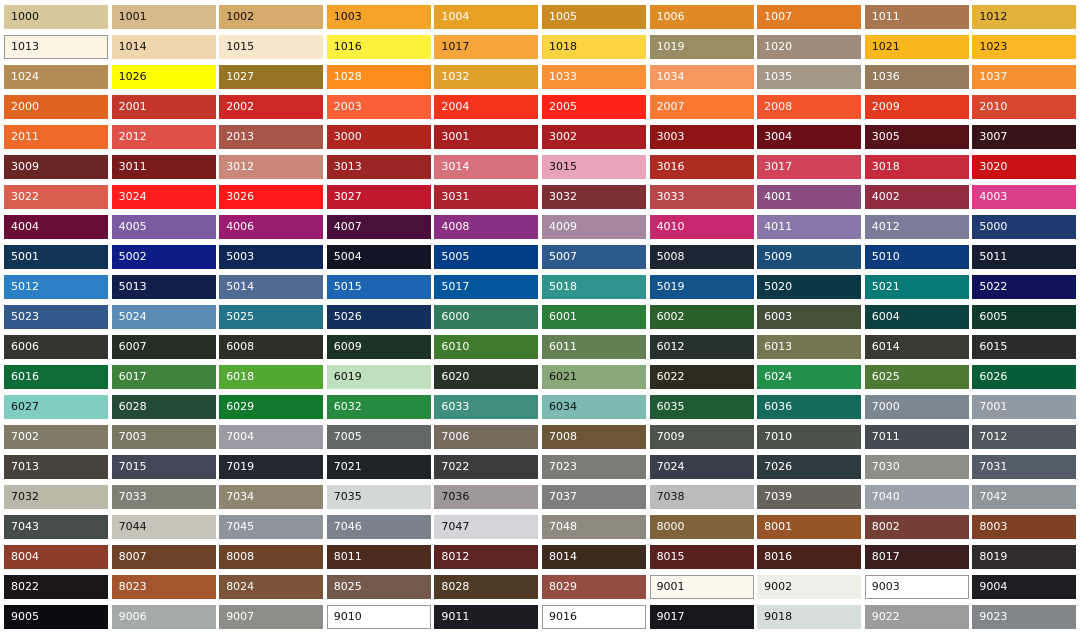 This screenshot has height=633, width=1080. I want to click on color-swatch-7046: 7046, so click(378, 527).